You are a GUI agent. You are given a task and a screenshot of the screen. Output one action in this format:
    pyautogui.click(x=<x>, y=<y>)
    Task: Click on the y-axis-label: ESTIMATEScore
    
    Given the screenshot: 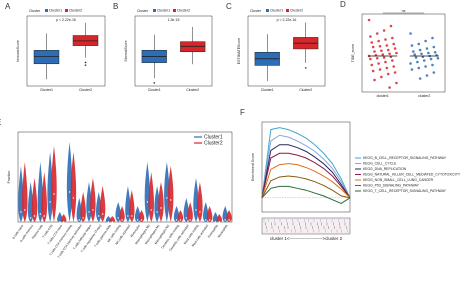 What is the action you would take?
    pyautogui.click(x=239, y=51)
    